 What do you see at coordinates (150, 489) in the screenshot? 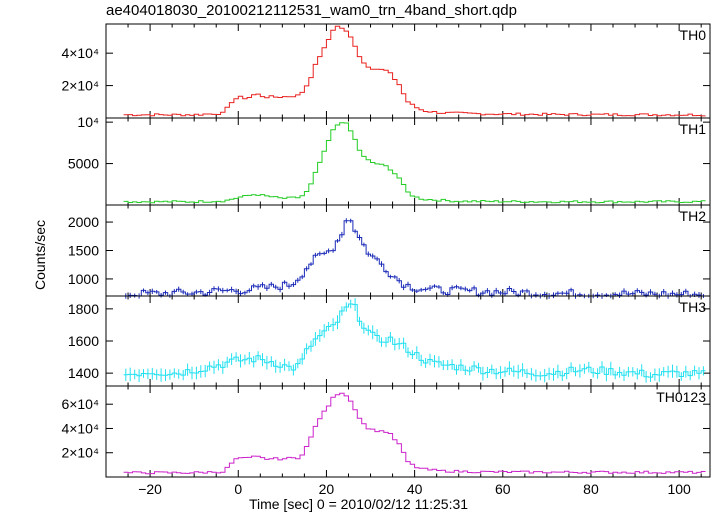
I see `x-tick-label: −20` at bounding box center [150, 489].